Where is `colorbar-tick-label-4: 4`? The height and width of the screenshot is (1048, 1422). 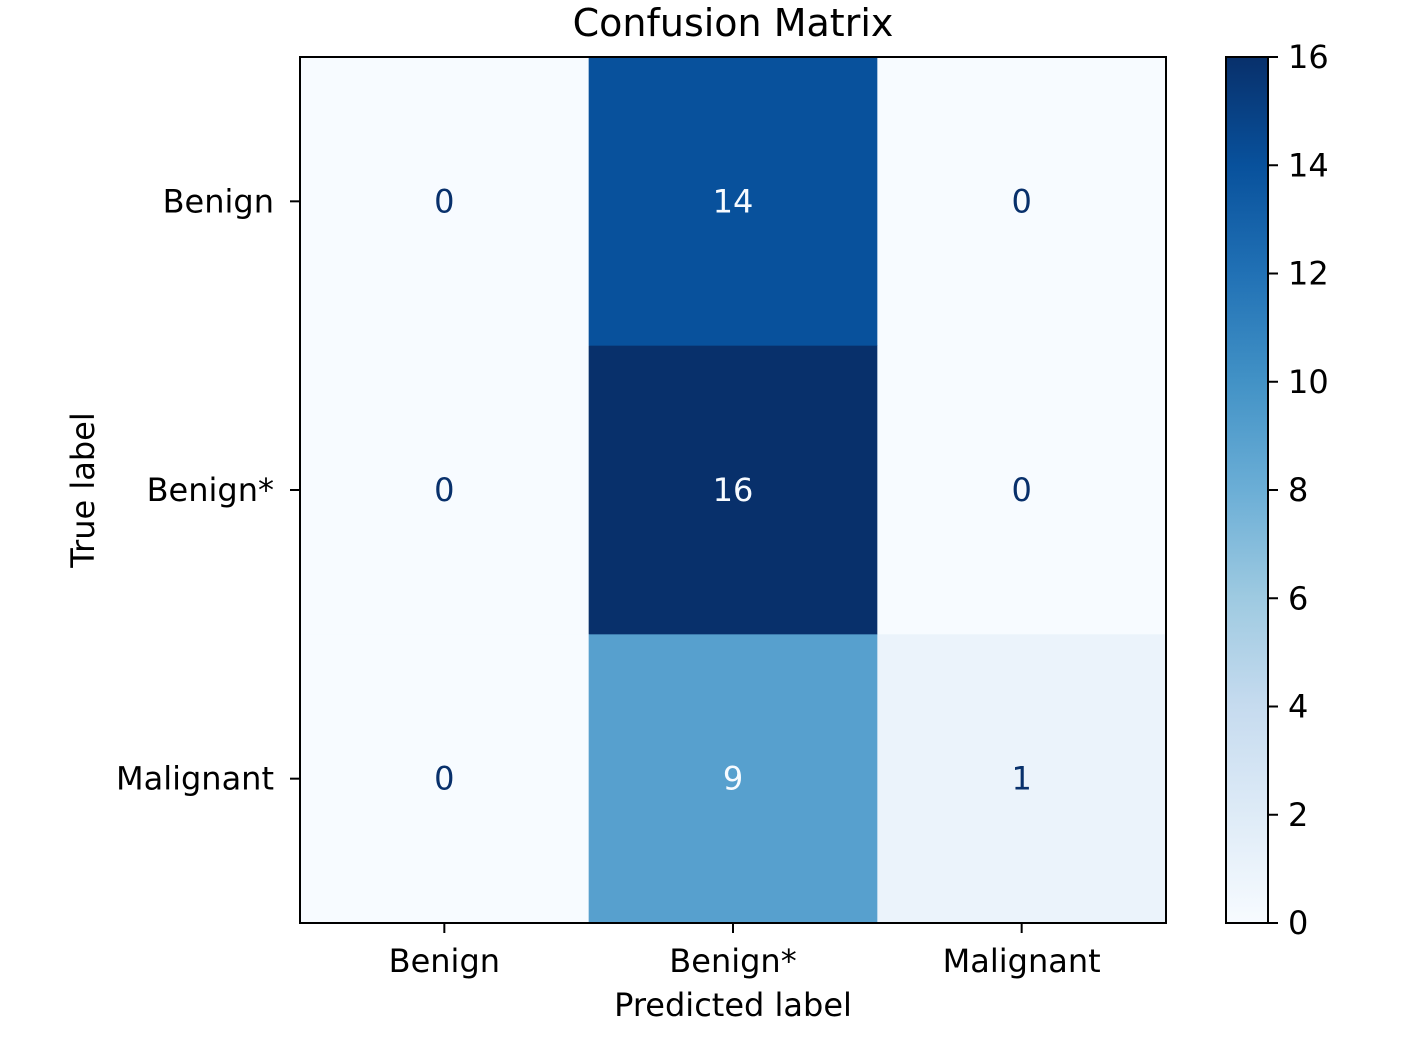 colorbar-tick-label-4: 4 is located at coordinates (1298, 707).